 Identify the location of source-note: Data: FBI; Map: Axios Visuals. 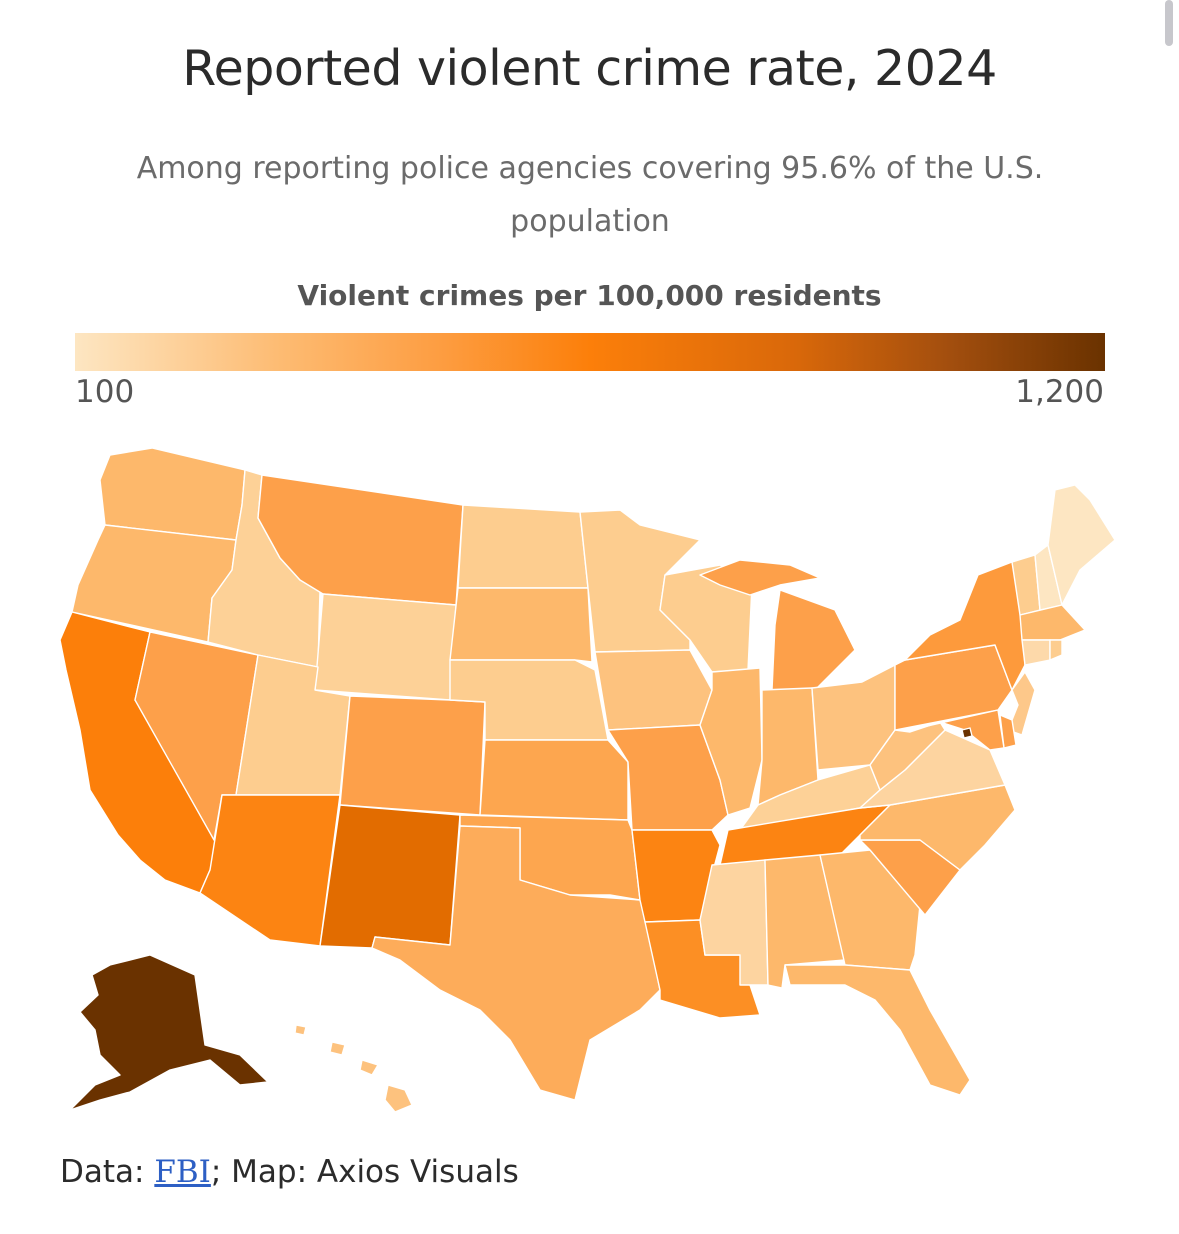
(289, 1172).